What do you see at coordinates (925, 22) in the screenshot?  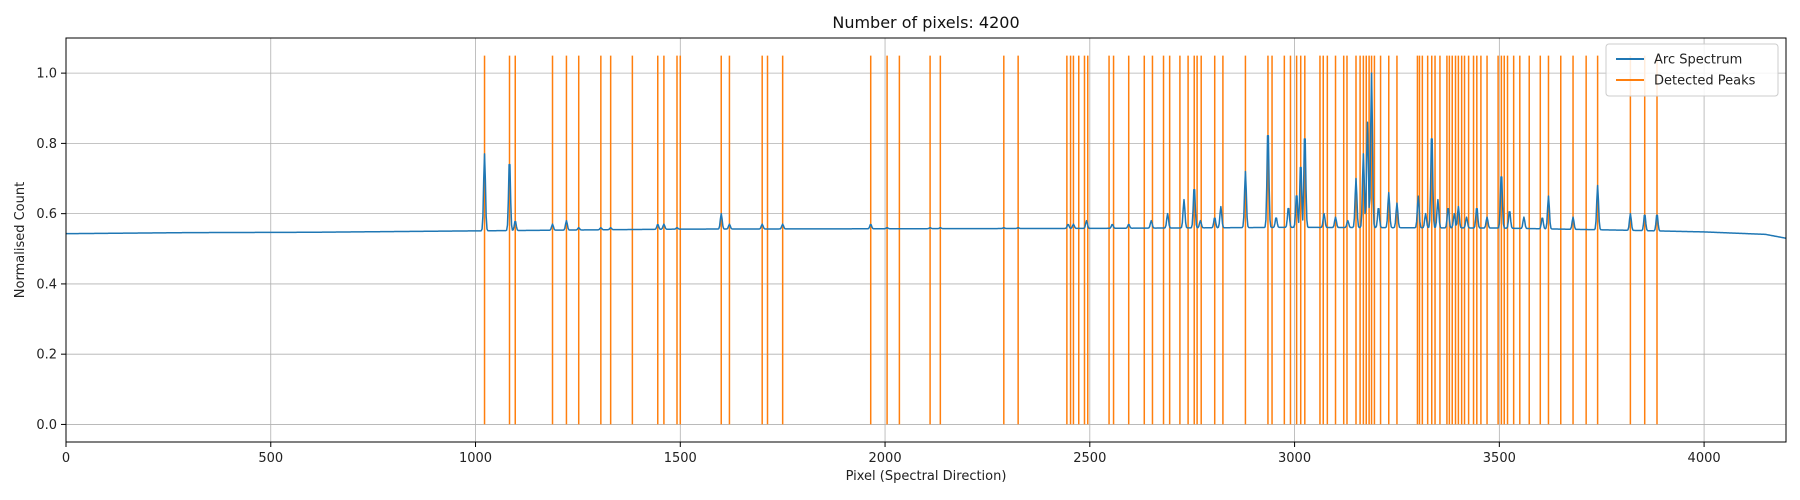 I see `chart-title: Number of pixels: 4200` at bounding box center [925, 22].